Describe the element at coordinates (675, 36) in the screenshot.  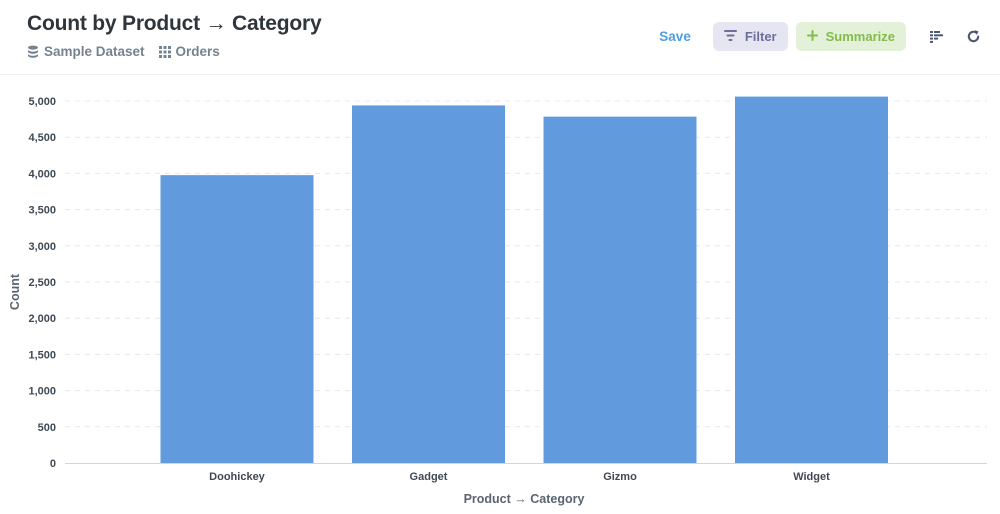
I see `save-button: Save` at that location.